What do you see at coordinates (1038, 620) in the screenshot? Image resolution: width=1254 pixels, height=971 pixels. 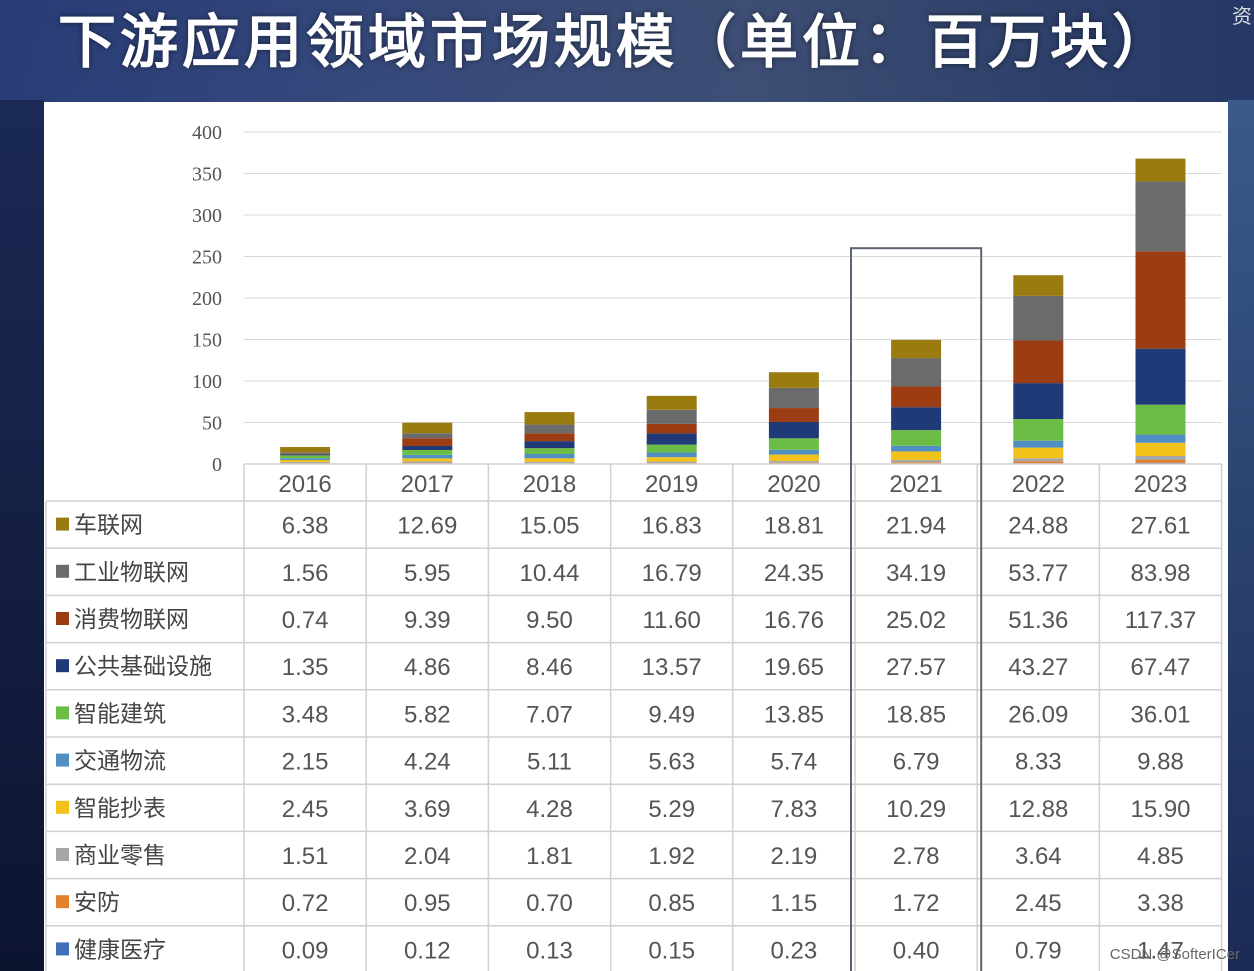 I see `data-label: 51.36` at bounding box center [1038, 620].